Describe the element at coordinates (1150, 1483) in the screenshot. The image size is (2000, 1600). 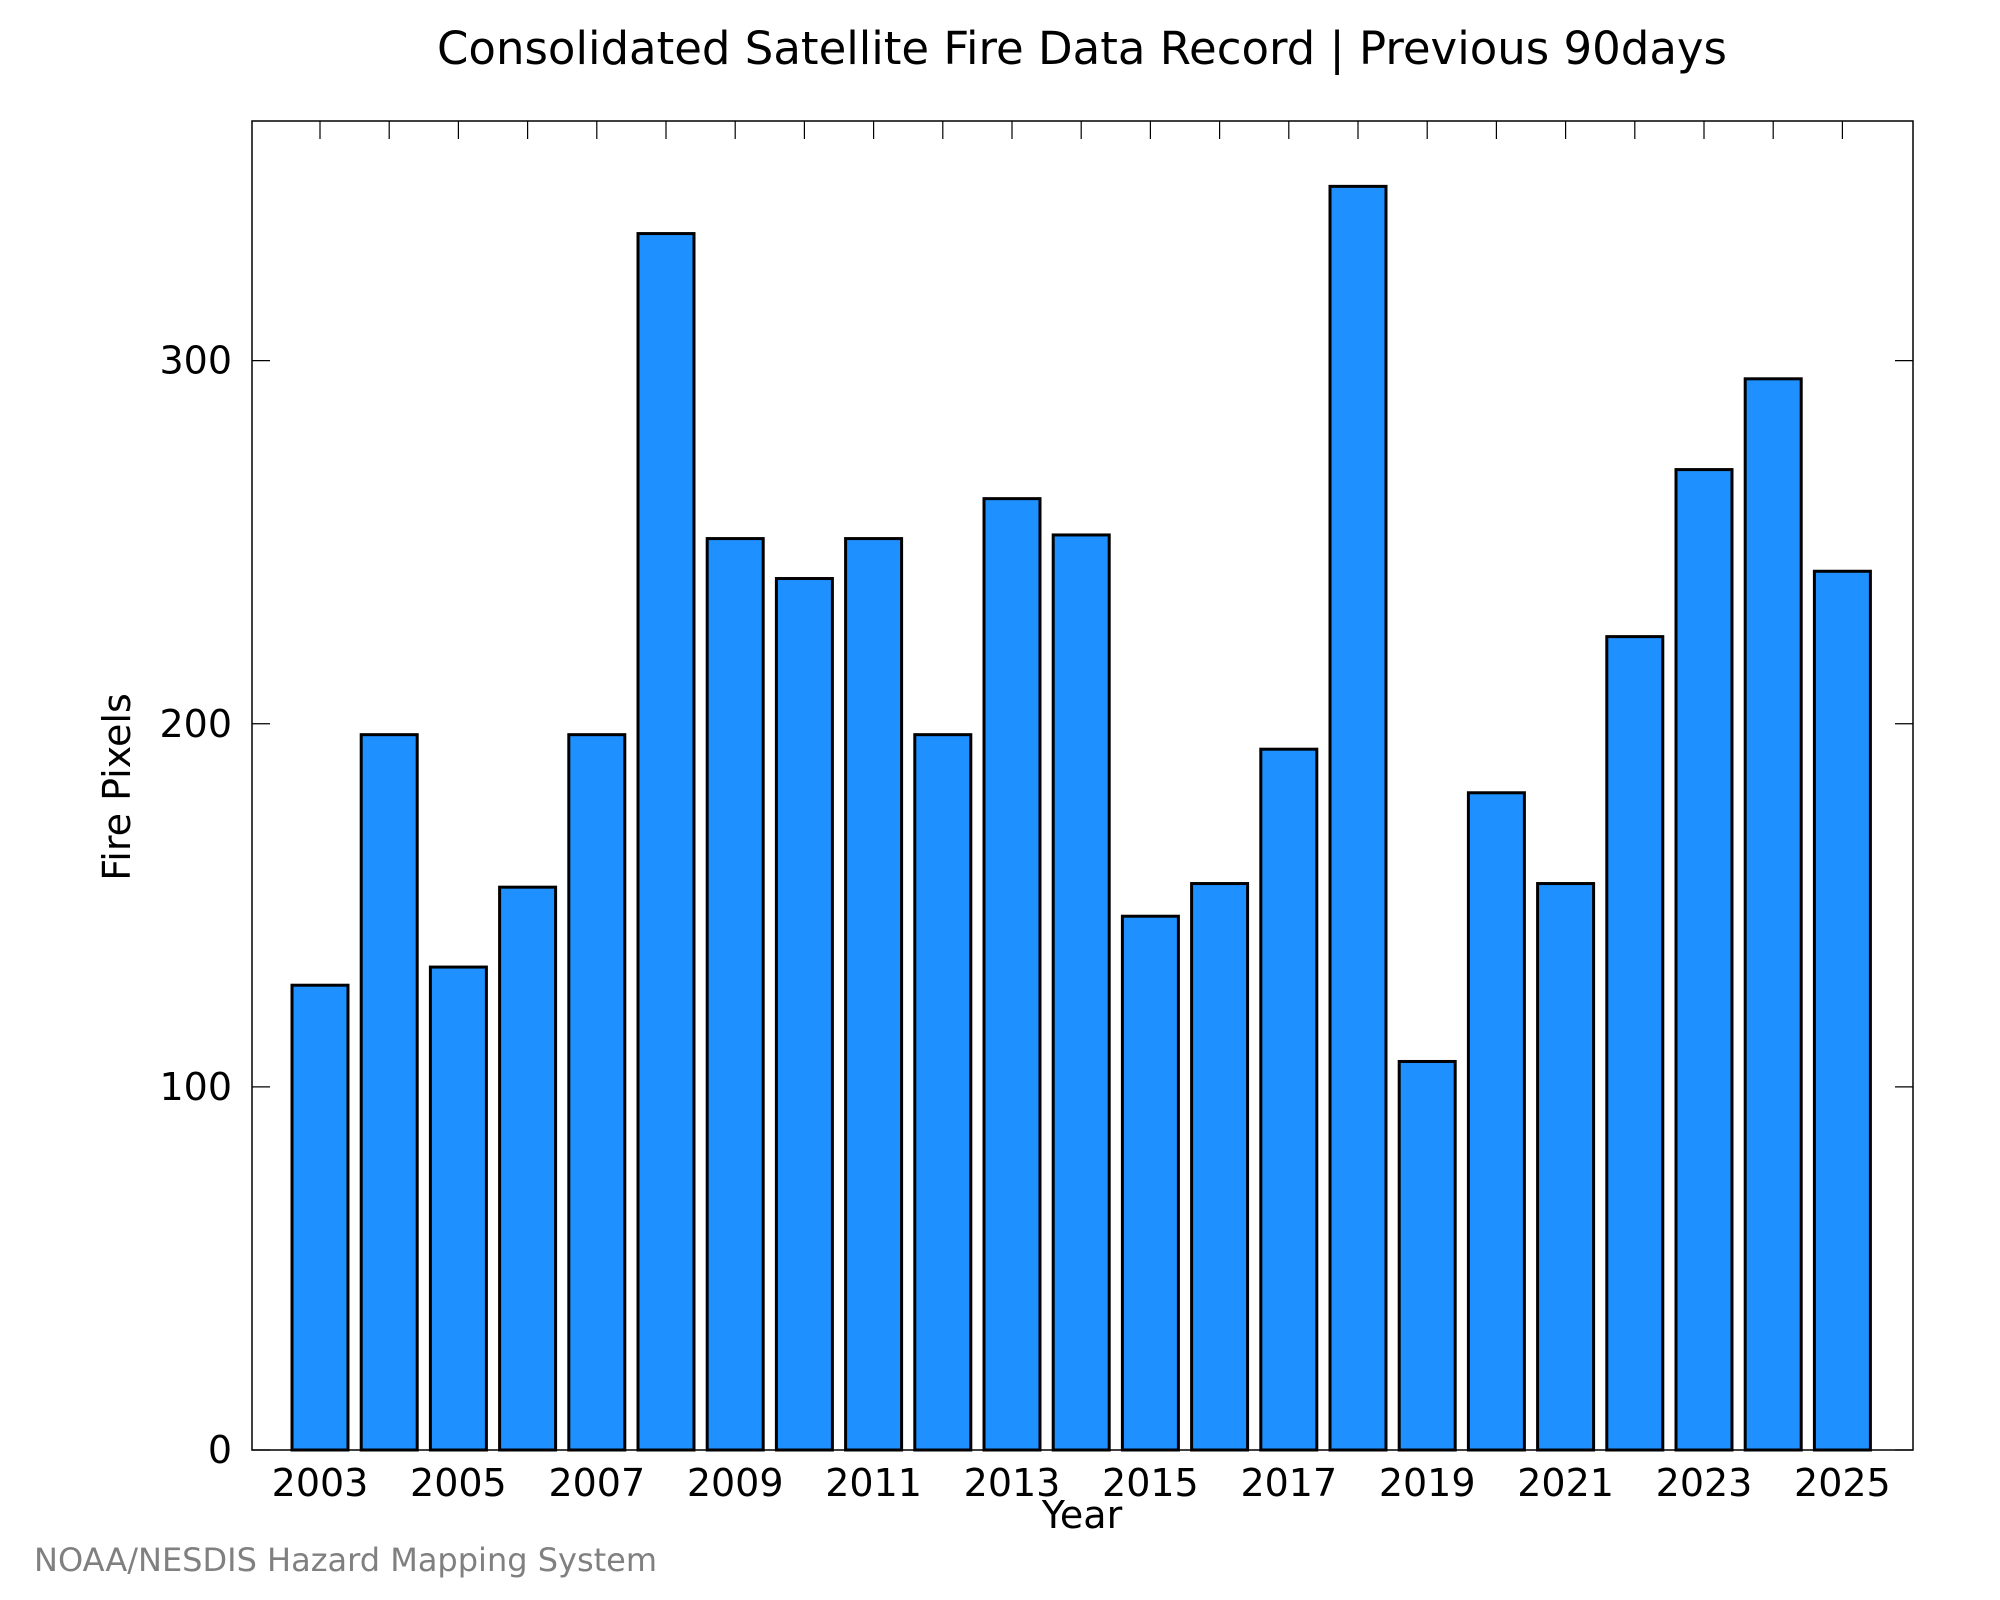
I see `x-tick-label: 2015` at that location.